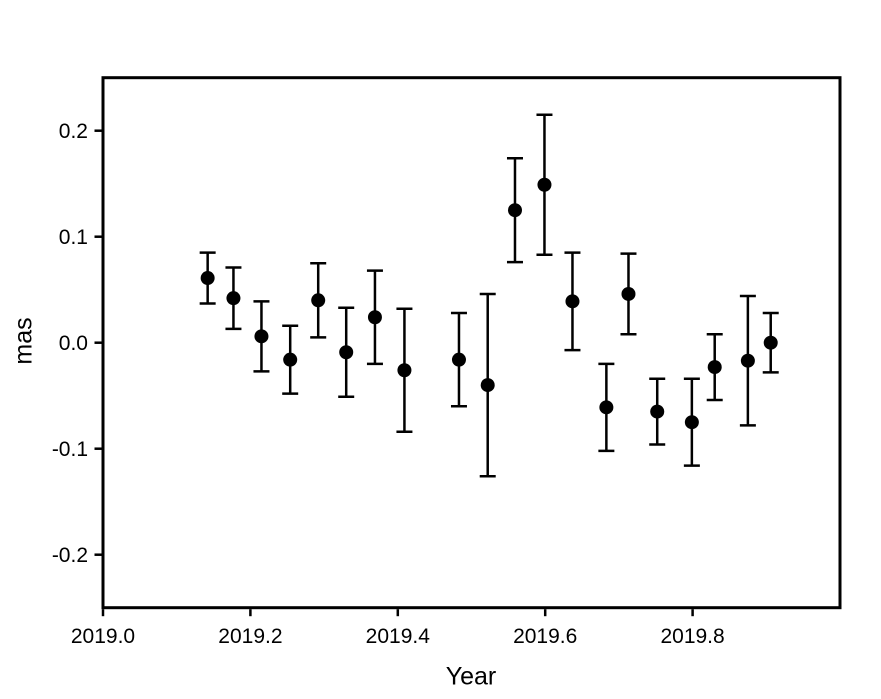 Image resolution: width=881 pixels, height=699 pixels. What do you see at coordinates (471, 676) in the screenshot?
I see `x-axis-title: Year` at bounding box center [471, 676].